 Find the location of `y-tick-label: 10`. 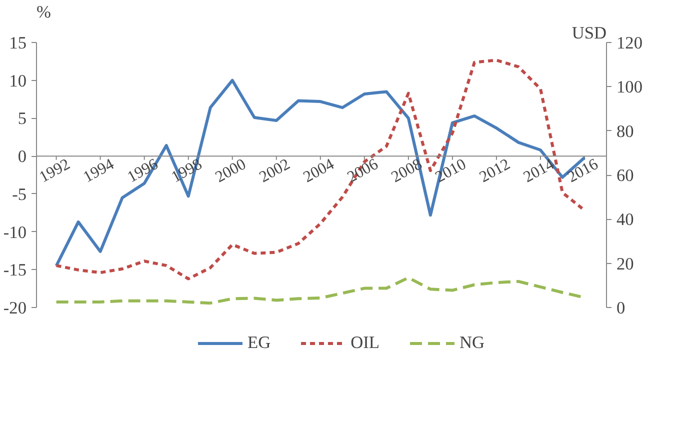

y-tick-label: 10 is located at coordinates (17, 80).